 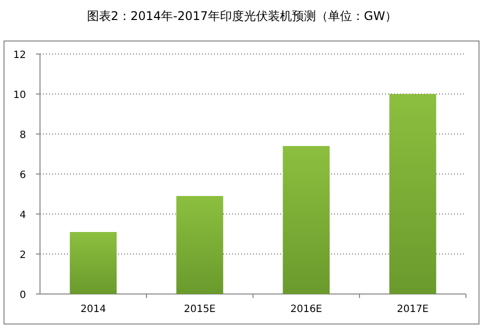 I want to click on y-tick-label: 8, so click(x=23, y=135).